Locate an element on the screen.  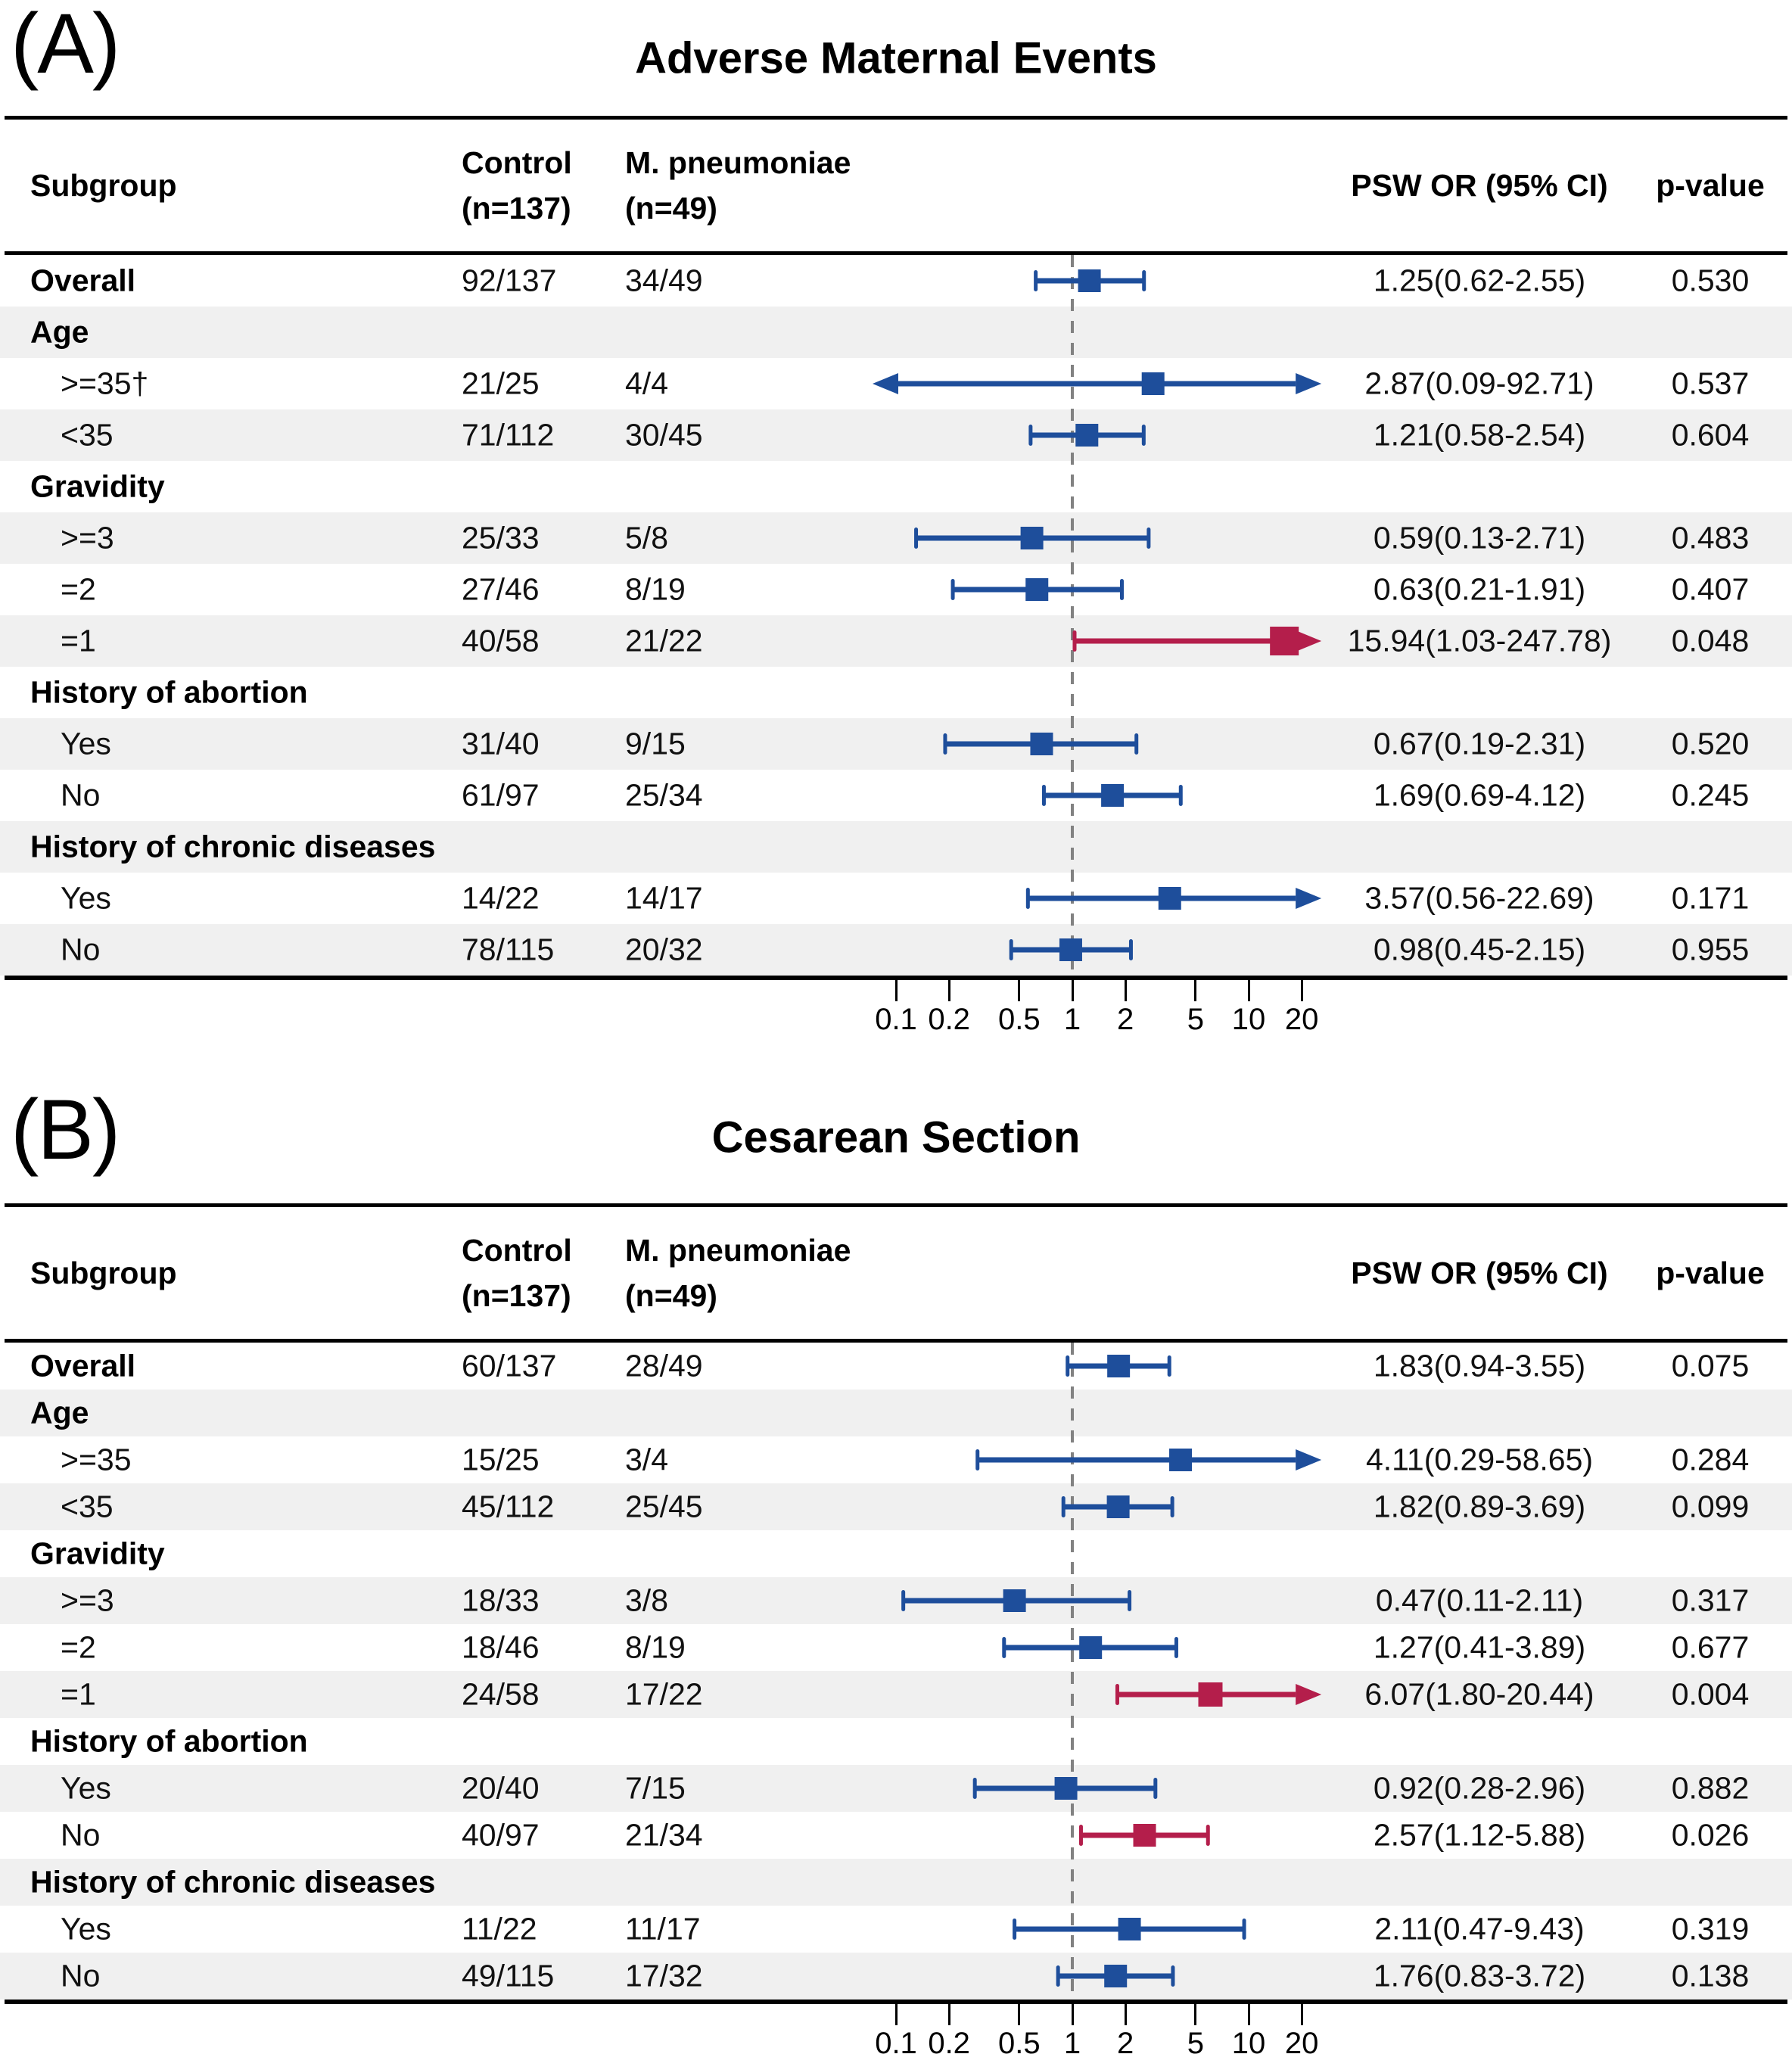
p-value: 0.284 is located at coordinates (1711, 1459).